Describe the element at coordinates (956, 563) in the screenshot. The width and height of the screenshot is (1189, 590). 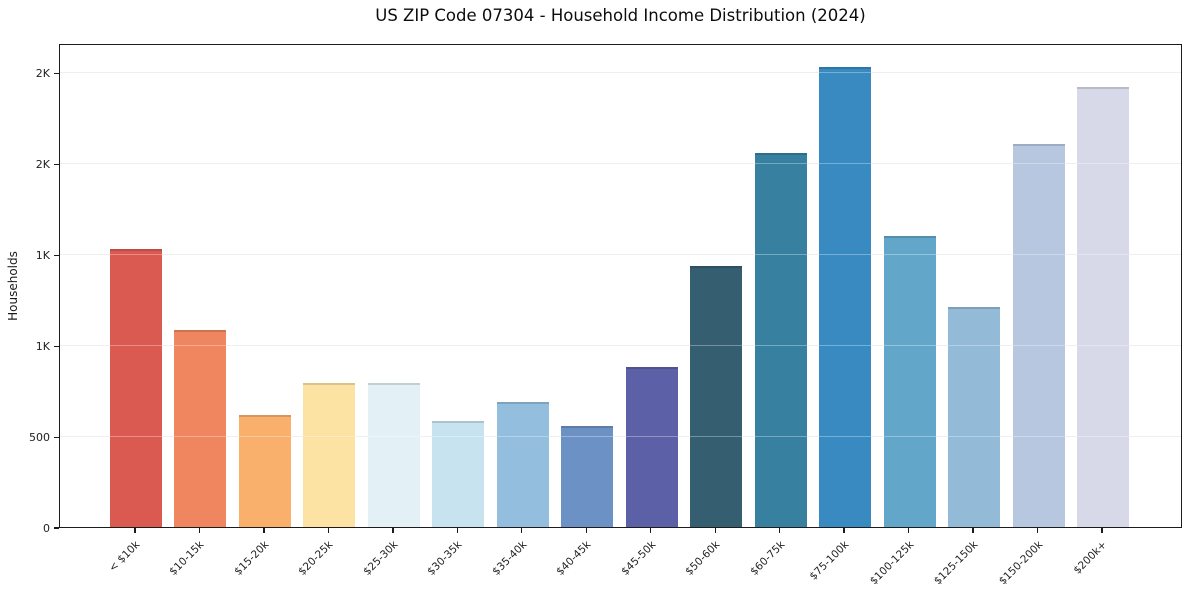
I see `x-tick-label: $125-150k` at that location.